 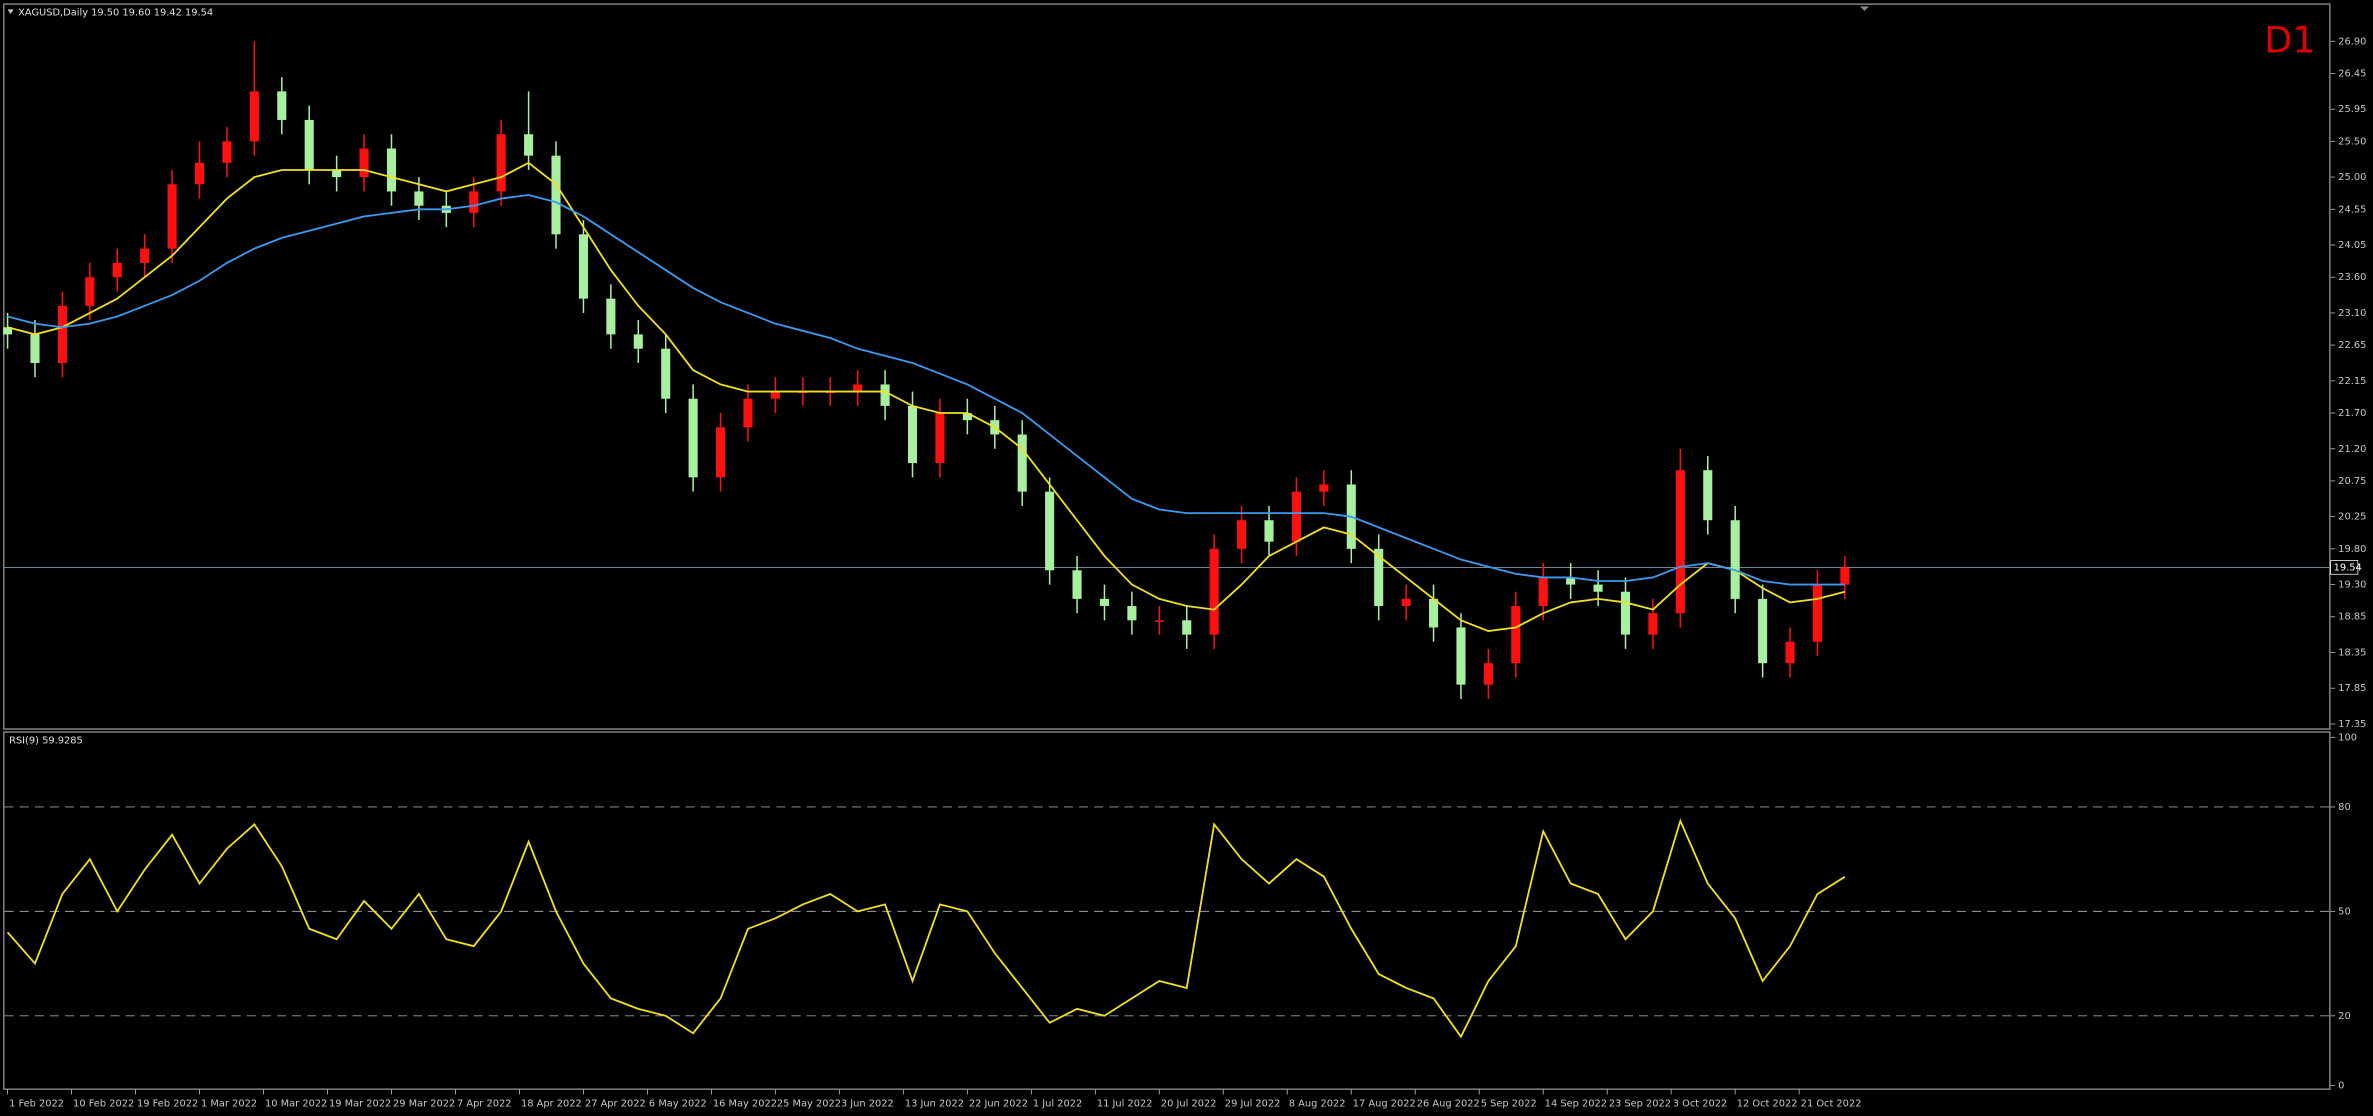 What do you see at coordinates (2289, 40) in the screenshot?
I see `timeframe-label: D1` at bounding box center [2289, 40].